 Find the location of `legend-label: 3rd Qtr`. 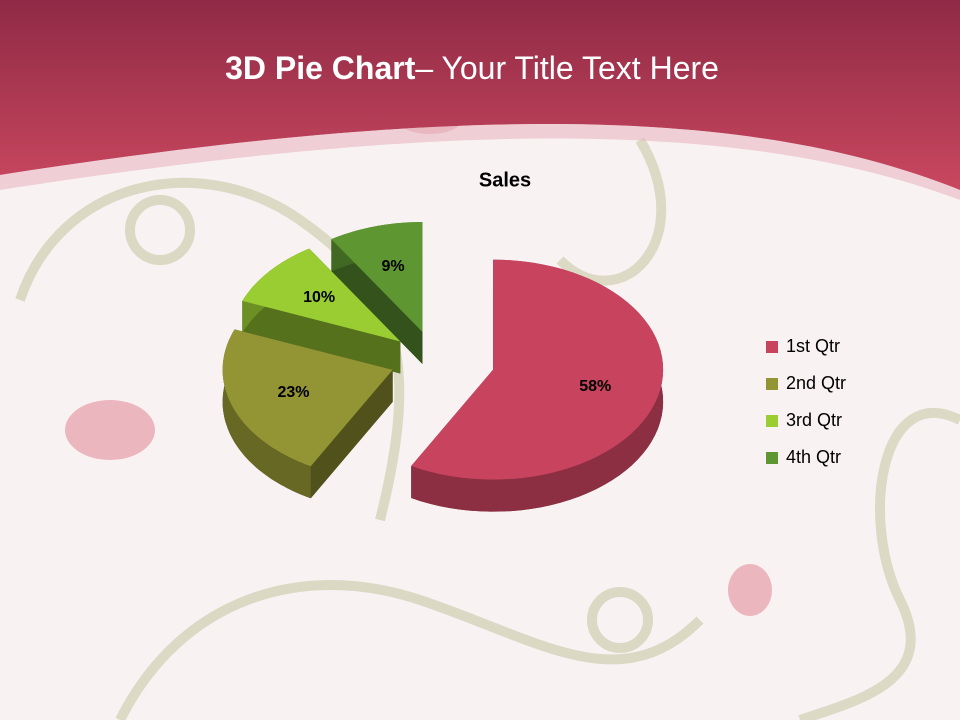

legend-label: 3rd Qtr is located at coordinates (814, 420).